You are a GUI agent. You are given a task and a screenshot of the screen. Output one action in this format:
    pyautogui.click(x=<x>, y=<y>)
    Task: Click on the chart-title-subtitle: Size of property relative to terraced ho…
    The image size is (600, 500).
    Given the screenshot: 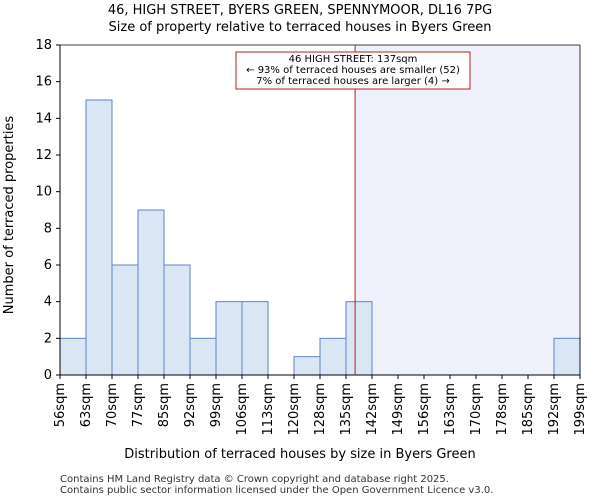 What is the action you would take?
    pyautogui.click(x=300, y=27)
    